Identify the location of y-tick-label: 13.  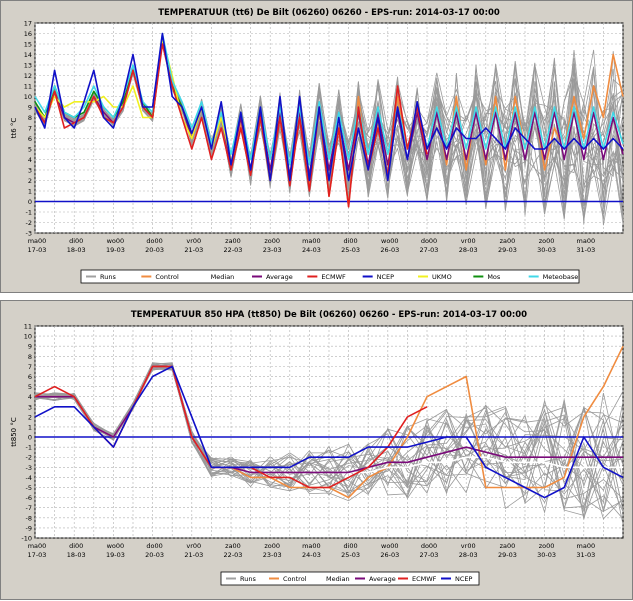
(28, 66).